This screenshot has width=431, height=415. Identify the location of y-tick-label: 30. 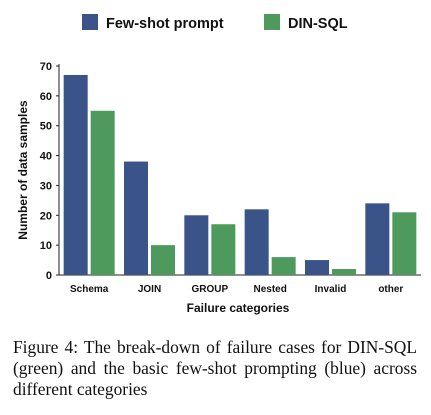
(46, 186).